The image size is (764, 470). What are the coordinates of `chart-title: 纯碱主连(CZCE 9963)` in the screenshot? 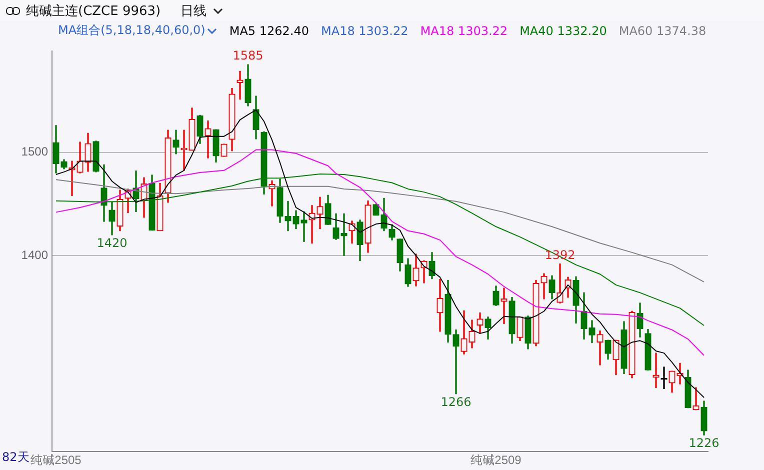 It's located at (93, 11).